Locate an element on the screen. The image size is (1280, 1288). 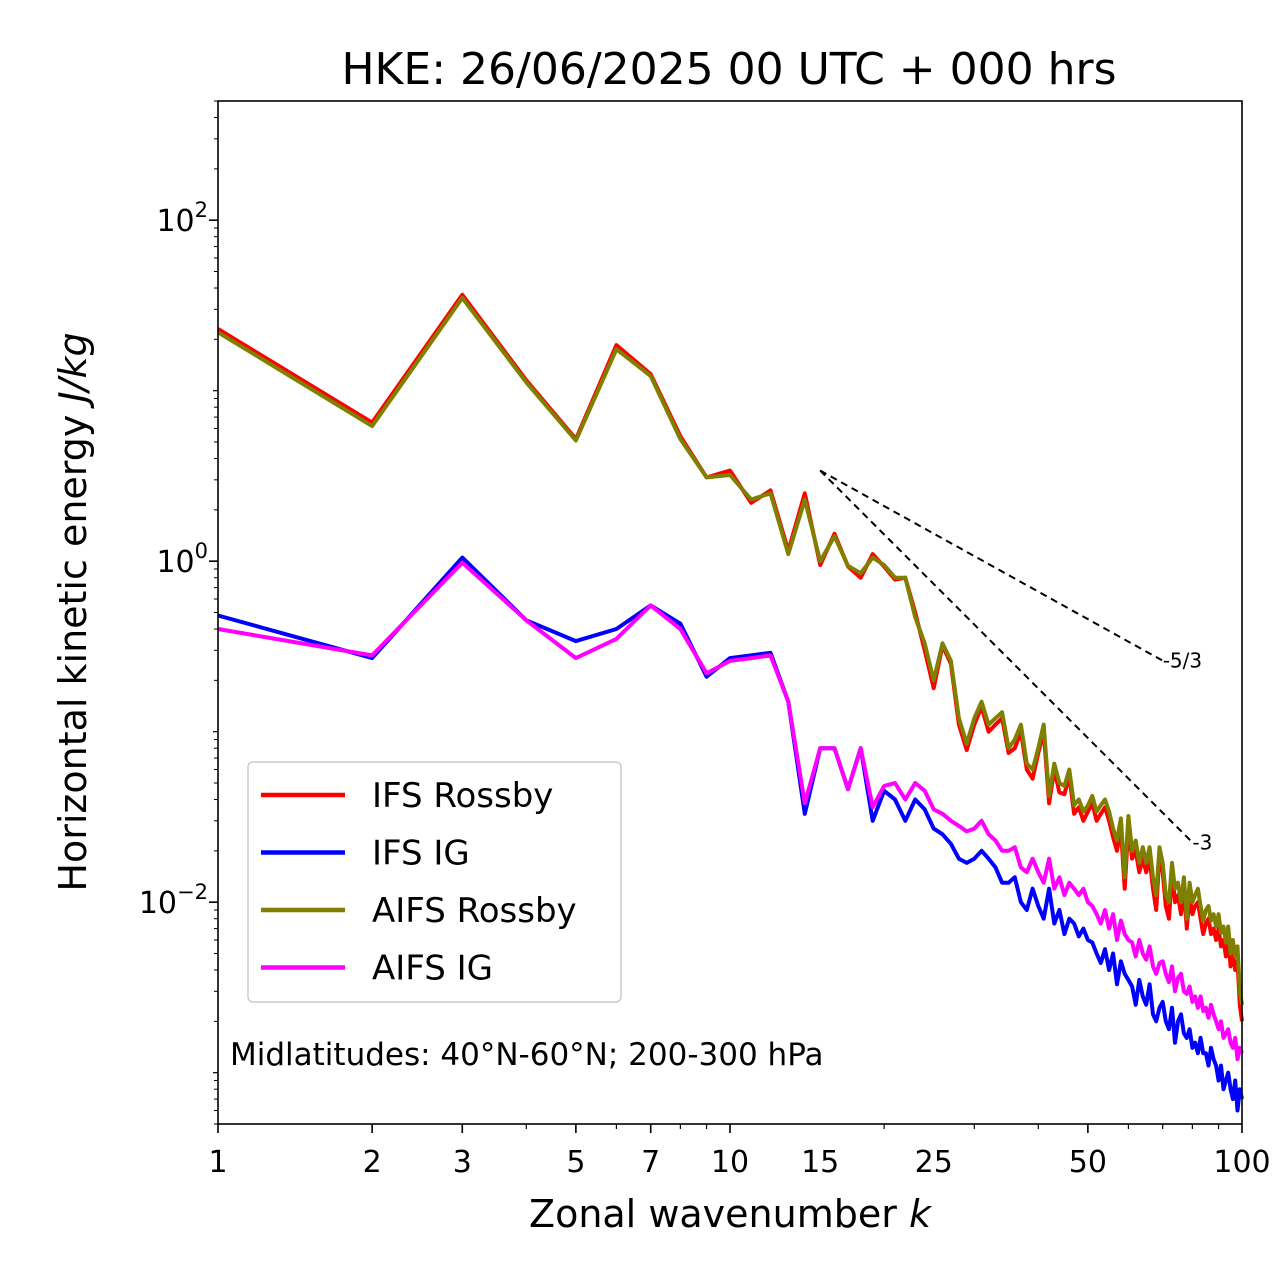
x-tick-label: 10 is located at coordinates (730, 1162).